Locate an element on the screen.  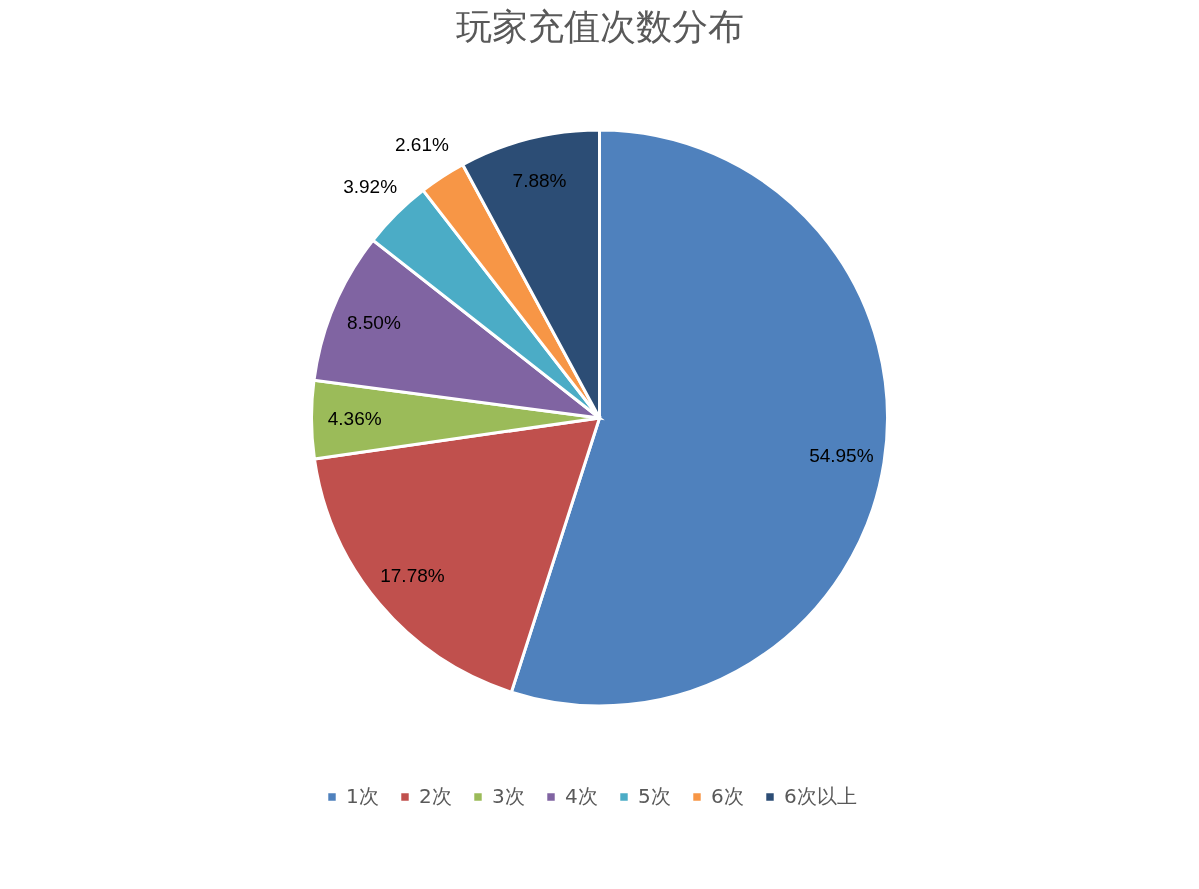
data-label: 4.36% is located at coordinates (354, 419).